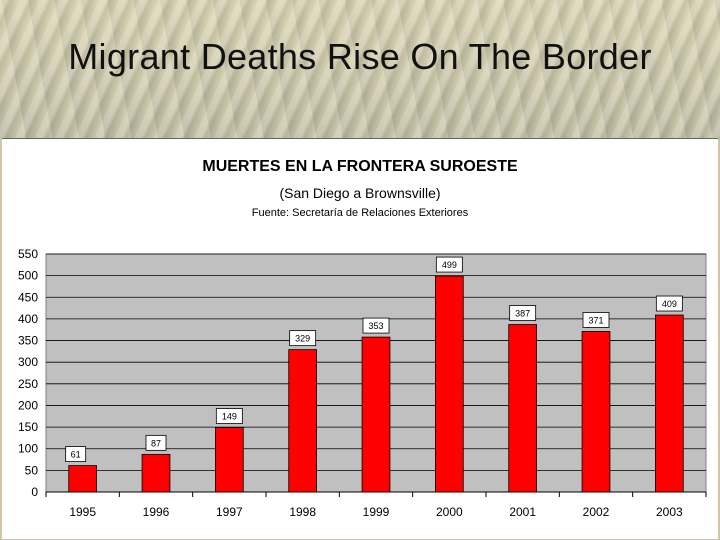  Describe the element at coordinates (32, 470) in the screenshot. I see `y-tick-label: 50` at that location.